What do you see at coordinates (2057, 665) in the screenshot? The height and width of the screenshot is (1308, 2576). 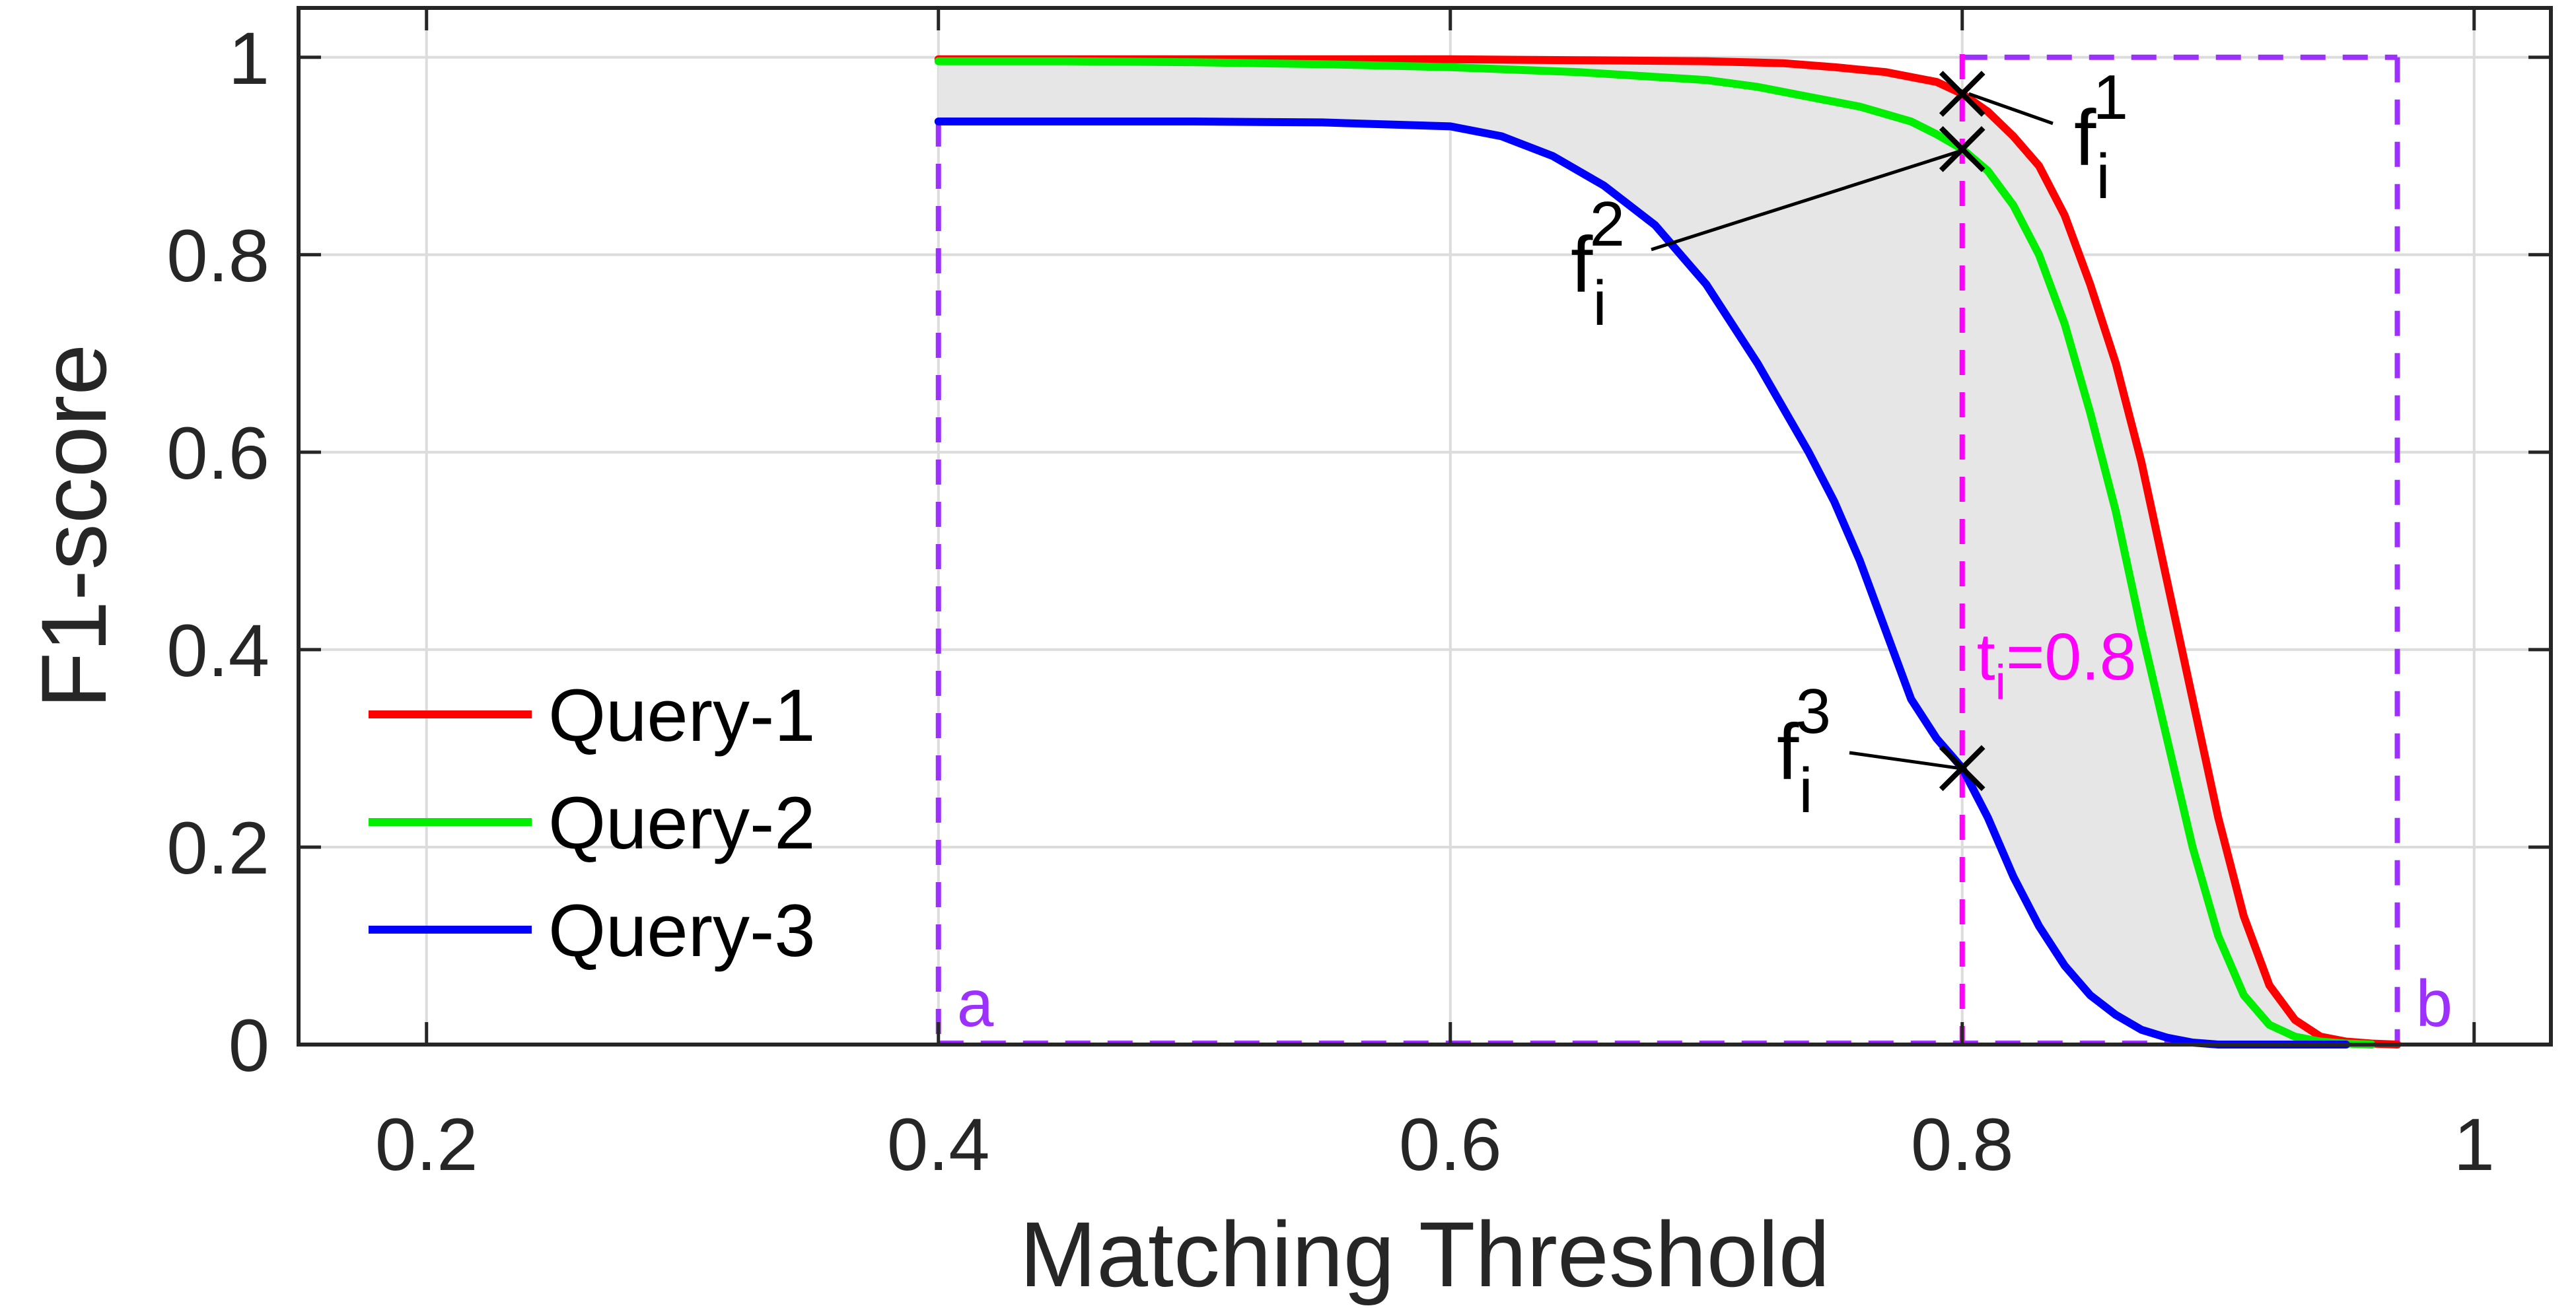 I see `threshold-label: ti=0.8` at bounding box center [2057, 665].